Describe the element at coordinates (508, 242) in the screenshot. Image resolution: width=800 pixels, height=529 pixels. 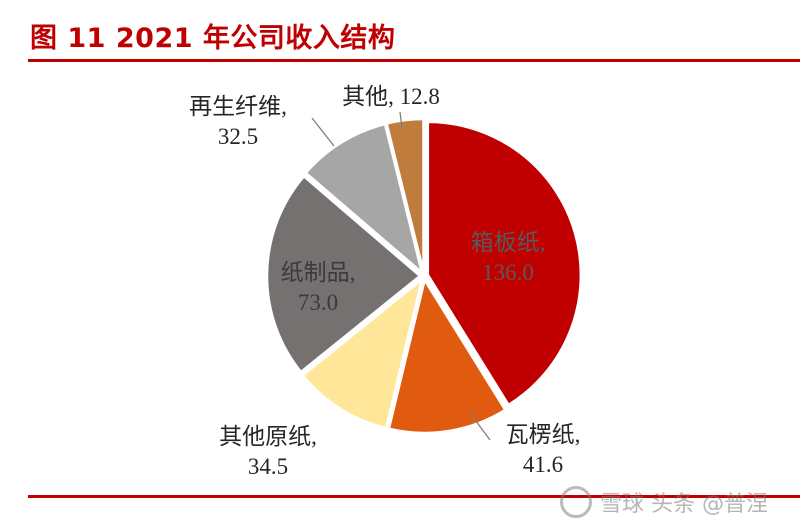
I see `slice-name-box-board: 箱板纸,` at that location.